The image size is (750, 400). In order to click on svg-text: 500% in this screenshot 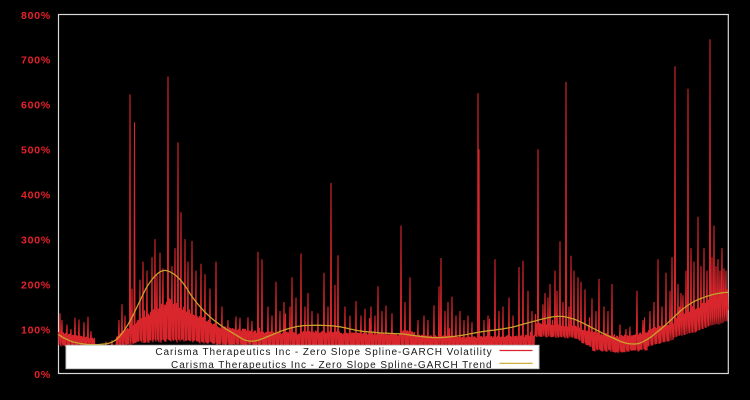, I will do `click(36, 151)`.